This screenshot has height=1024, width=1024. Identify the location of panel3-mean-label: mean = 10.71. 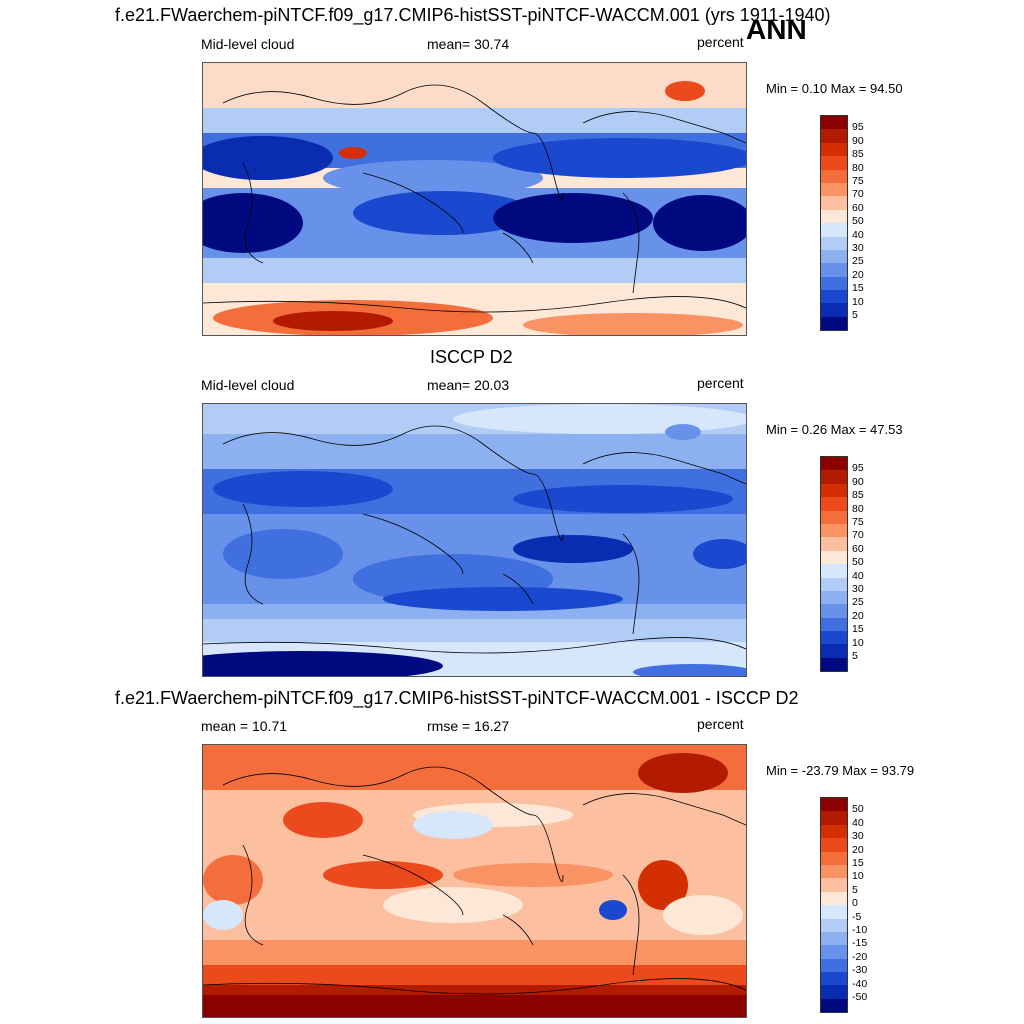
(244, 726).